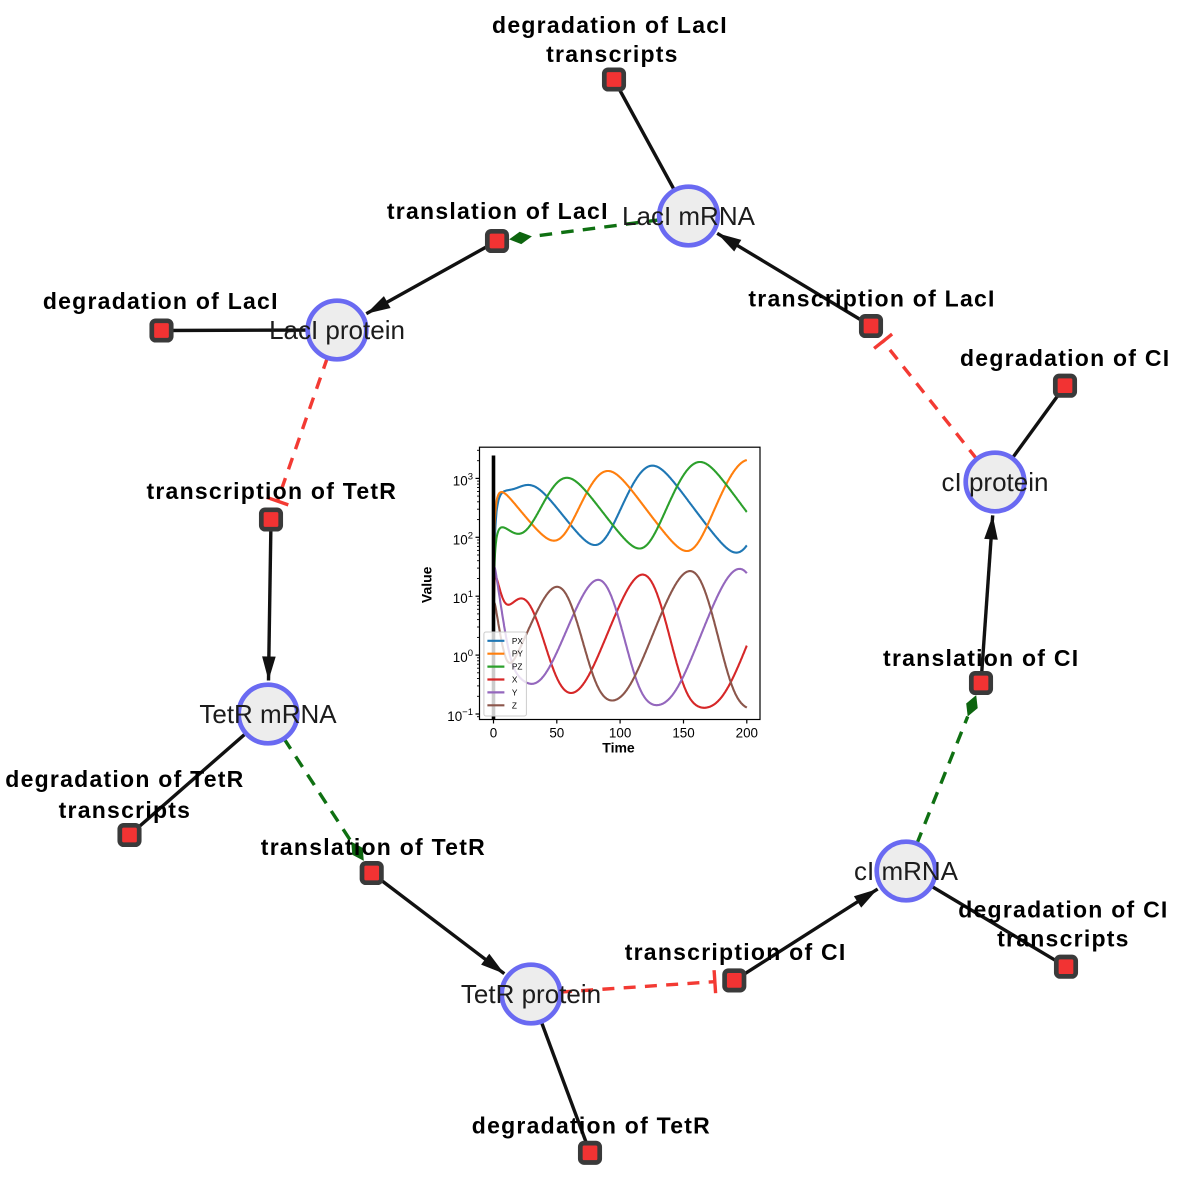  What do you see at coordinates (517, 667) in the screenshot?
I see `svg-text: PZ` at bounding box center [517, 667].